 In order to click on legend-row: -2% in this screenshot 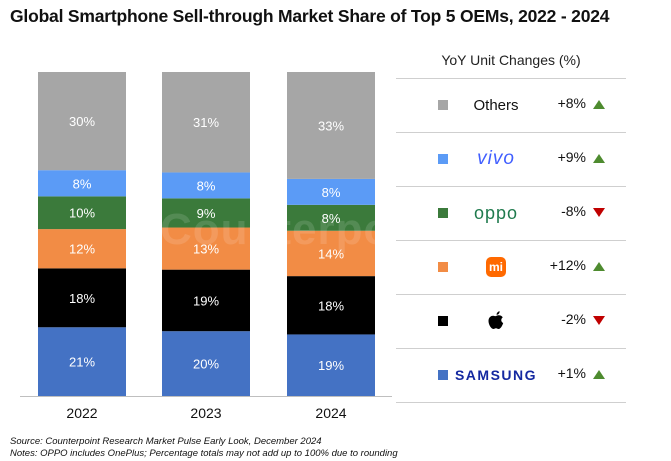, I will do `click(511, 321)`.